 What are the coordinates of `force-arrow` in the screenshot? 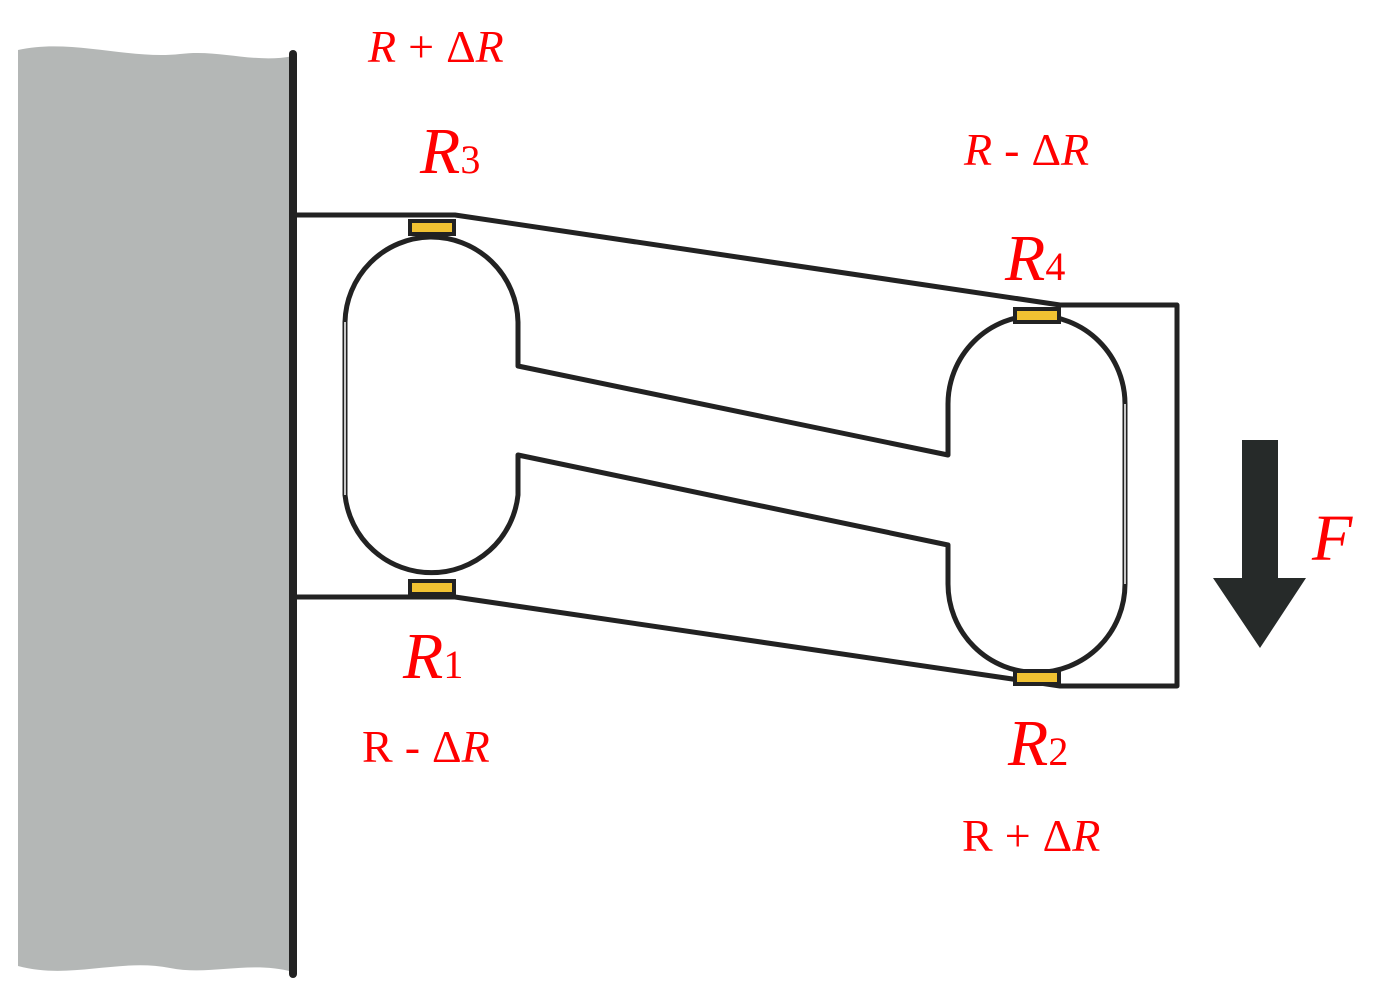 It's located at (1259, 544).